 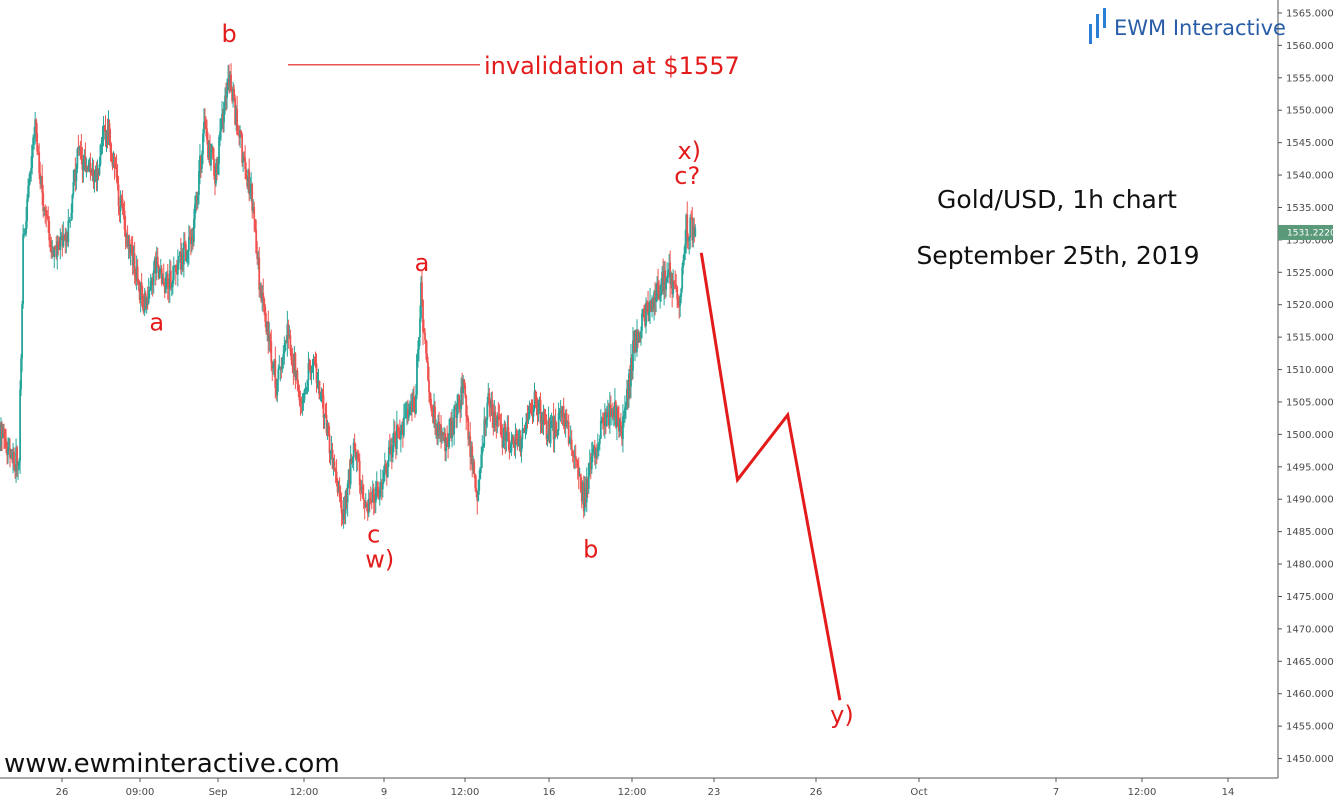 What do you see at coordinates (1309, 305) in the screenshot?
I see `price-tick-label: 1520.0000` at bounding box center [1309, 305].